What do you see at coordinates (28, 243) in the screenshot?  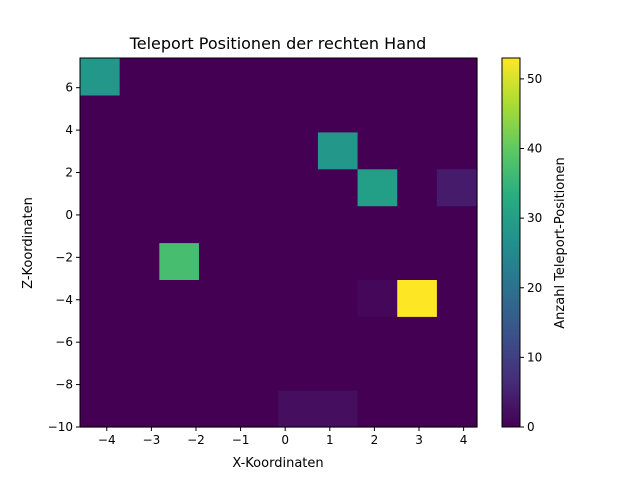 I see `y-axis-label: Z-Koordinaten` at bounding box center [28, 243].